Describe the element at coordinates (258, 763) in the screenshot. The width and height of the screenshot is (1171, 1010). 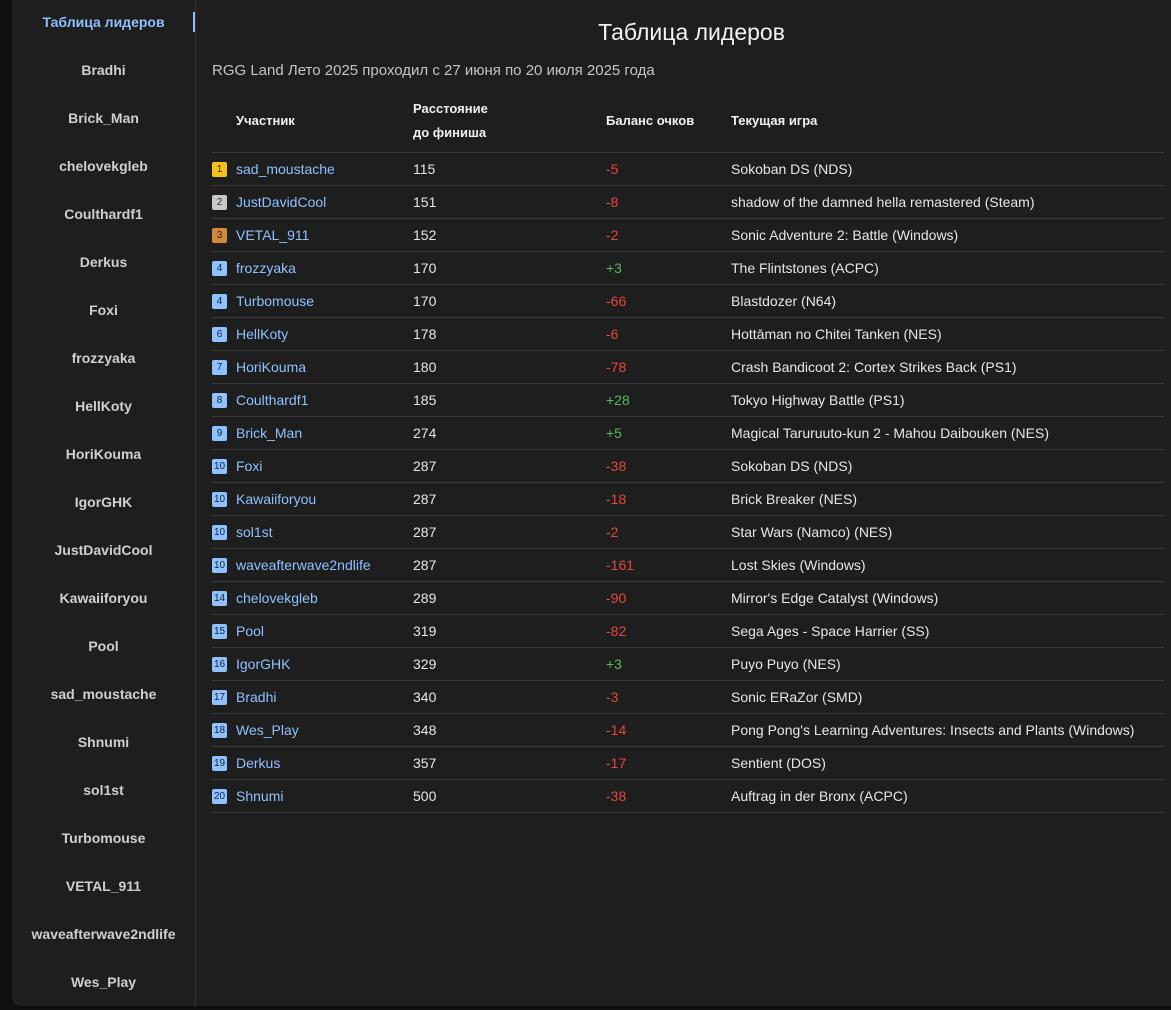
I see `participant-link: Derkus` at that location.